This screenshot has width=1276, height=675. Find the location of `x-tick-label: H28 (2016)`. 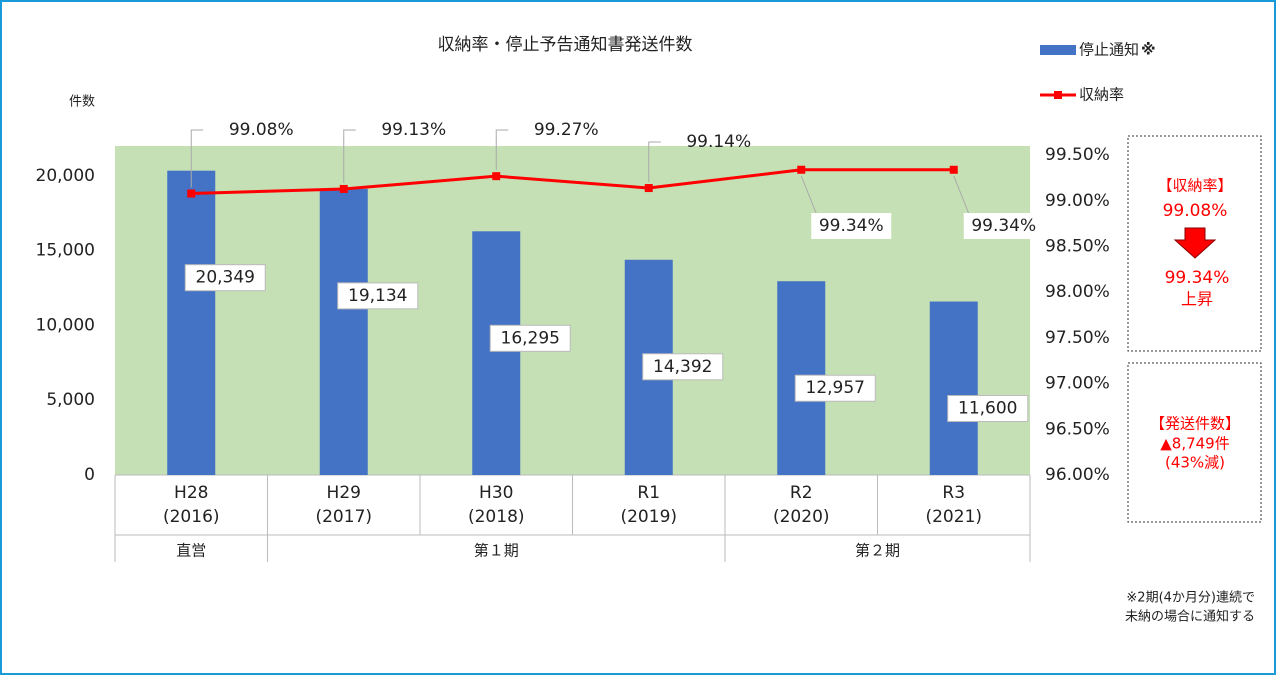

x-tick-label: H28 (2016) is located at coordinates (191, 505).